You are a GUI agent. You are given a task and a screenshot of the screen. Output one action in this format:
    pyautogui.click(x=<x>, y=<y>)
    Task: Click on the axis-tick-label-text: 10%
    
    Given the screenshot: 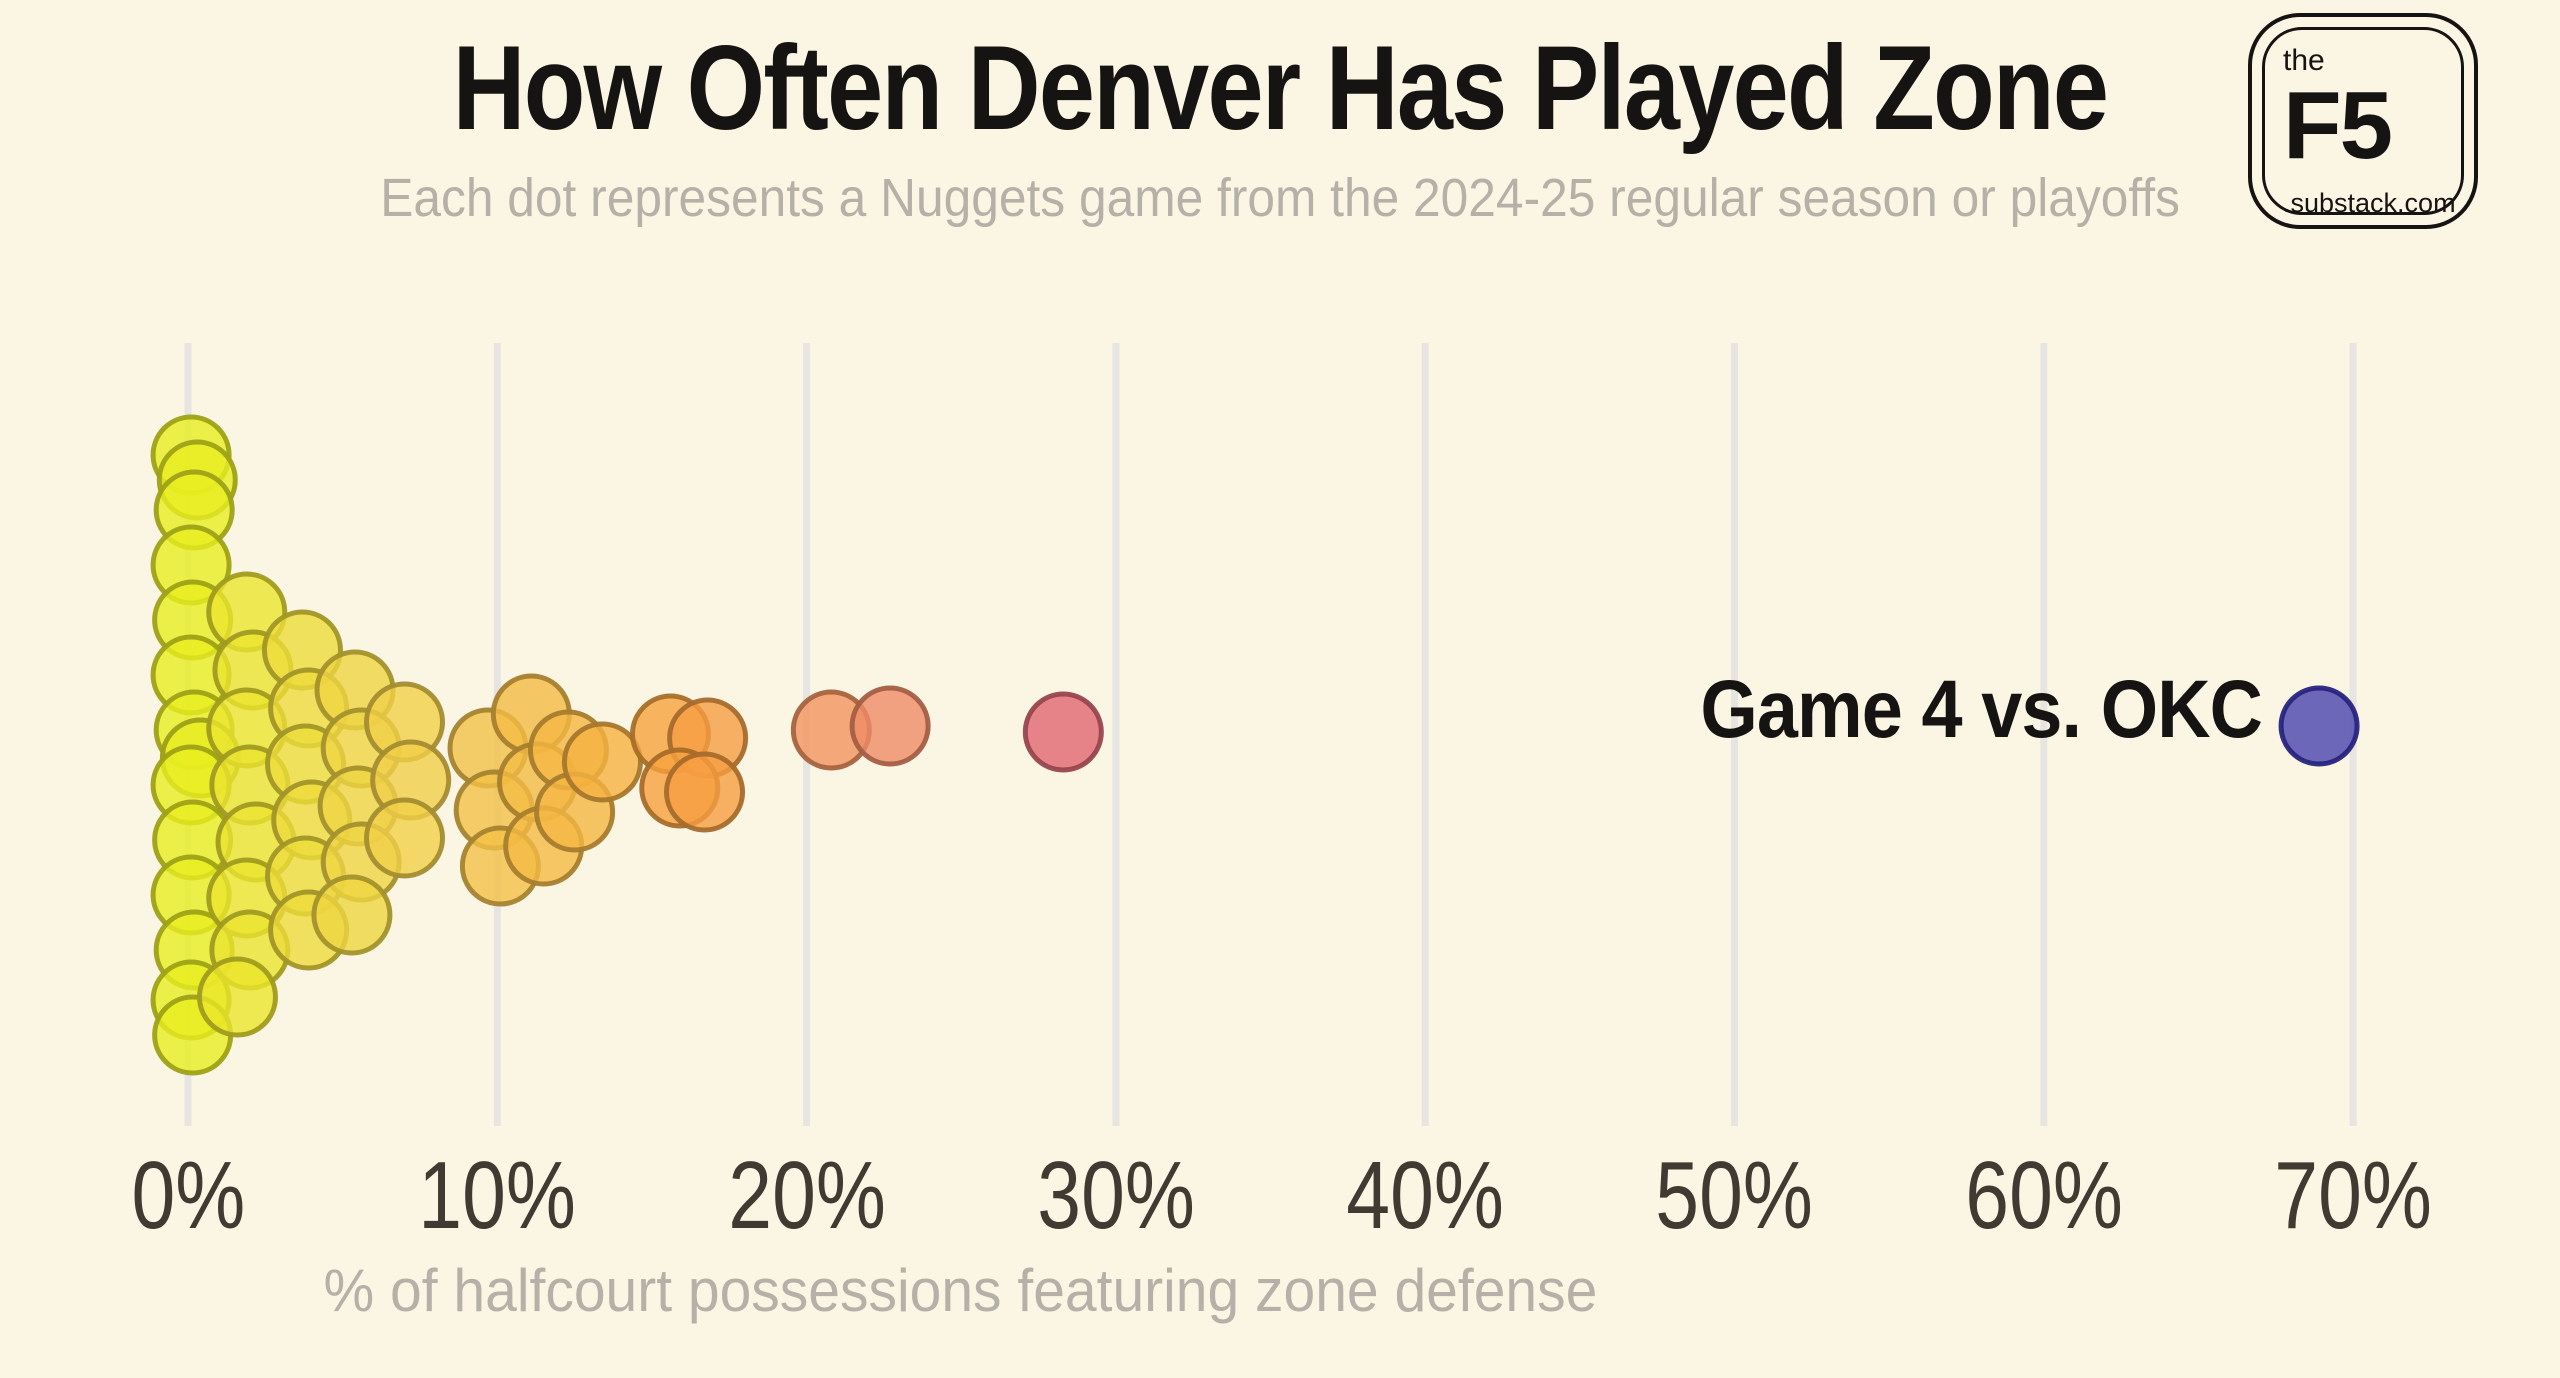 What is the action you would take?
    pyautogui.click(x=497, y=1195)
    